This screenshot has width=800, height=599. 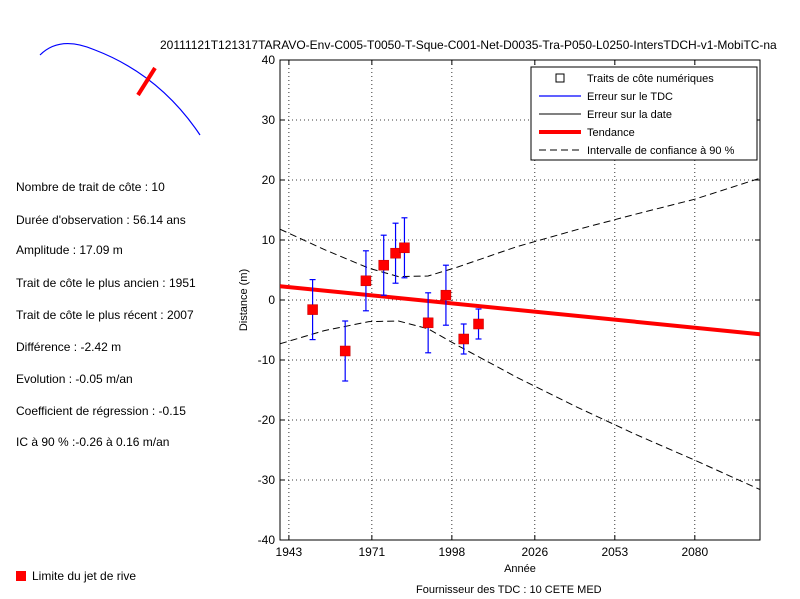 What do you see at coordinates (694, 552) in the screenshot?
I see `x-tick-label: 2080` at bounding box center [694, 552].